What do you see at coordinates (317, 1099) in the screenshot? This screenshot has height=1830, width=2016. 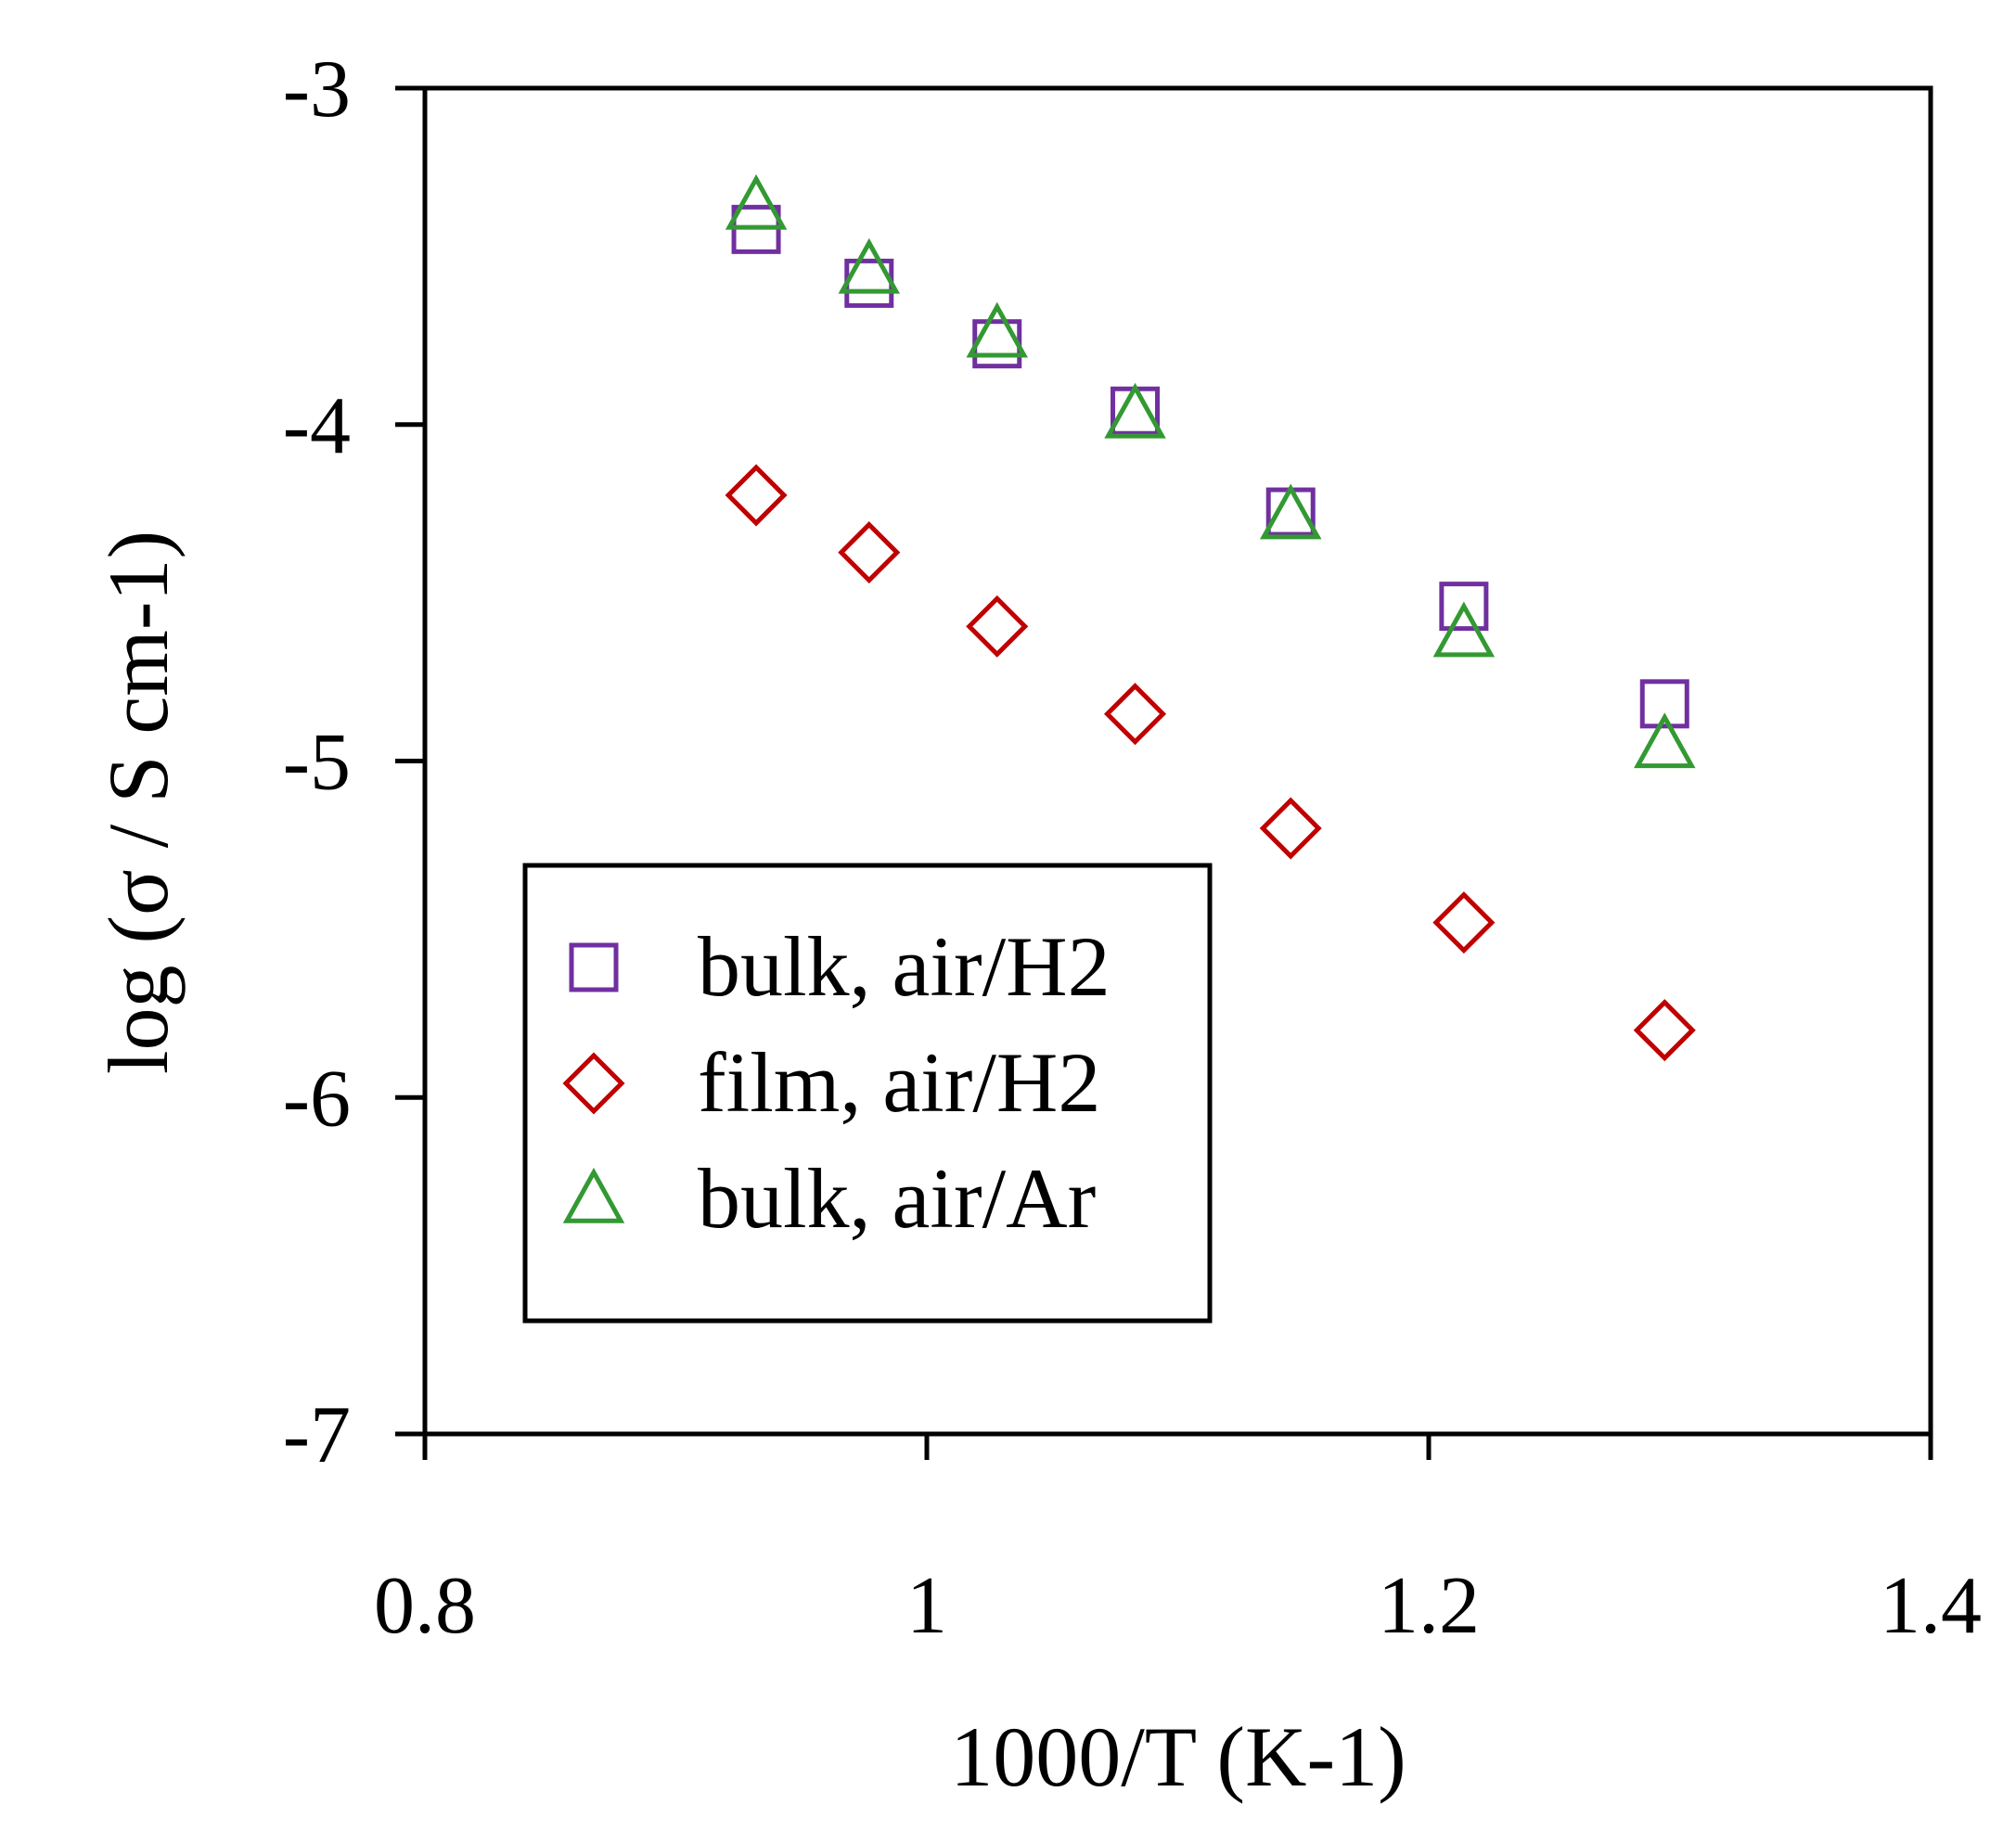 I see `y-tick-label: -6` at bounding box center [317, 1099].